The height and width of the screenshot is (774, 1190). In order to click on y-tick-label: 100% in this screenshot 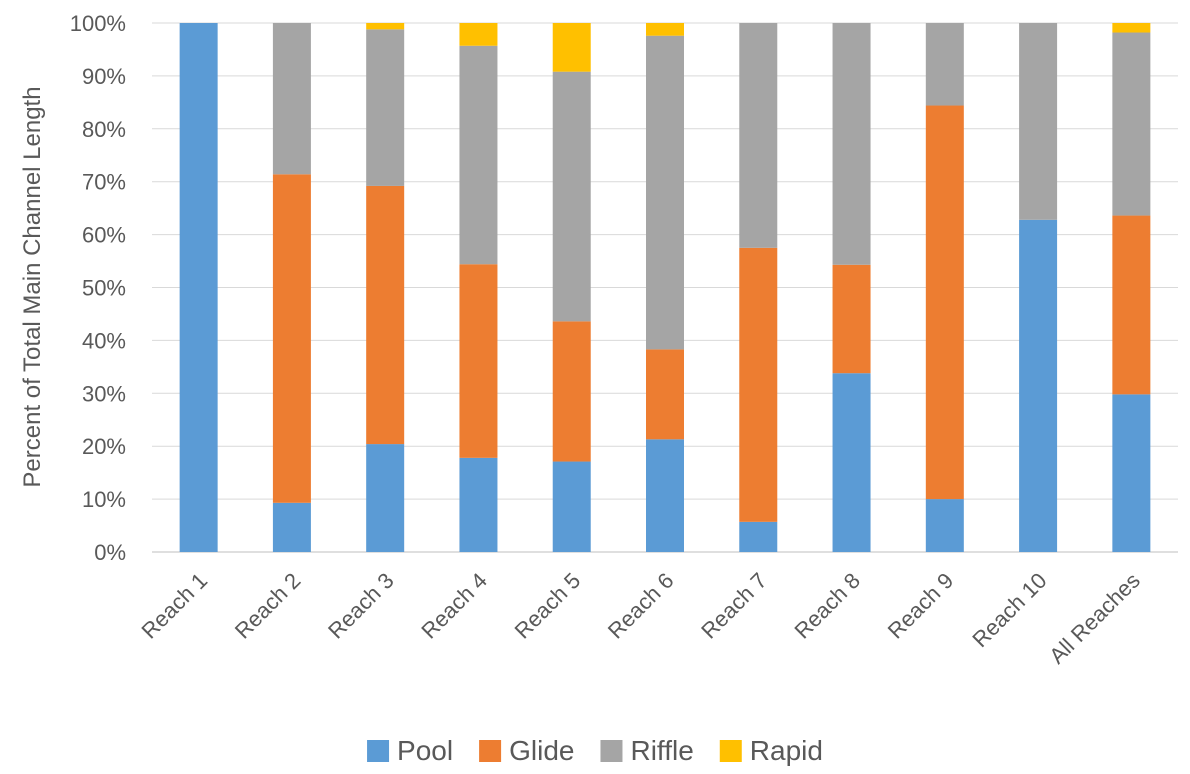, I will do `click(98, 23)`.